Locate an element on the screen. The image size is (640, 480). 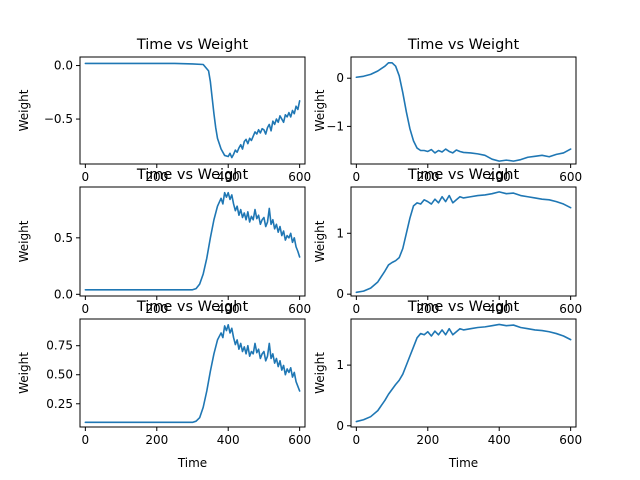
subplot-4: 0 200 400 600 0 1 Time vs Weight Weight is located at coordinates (447, 241).